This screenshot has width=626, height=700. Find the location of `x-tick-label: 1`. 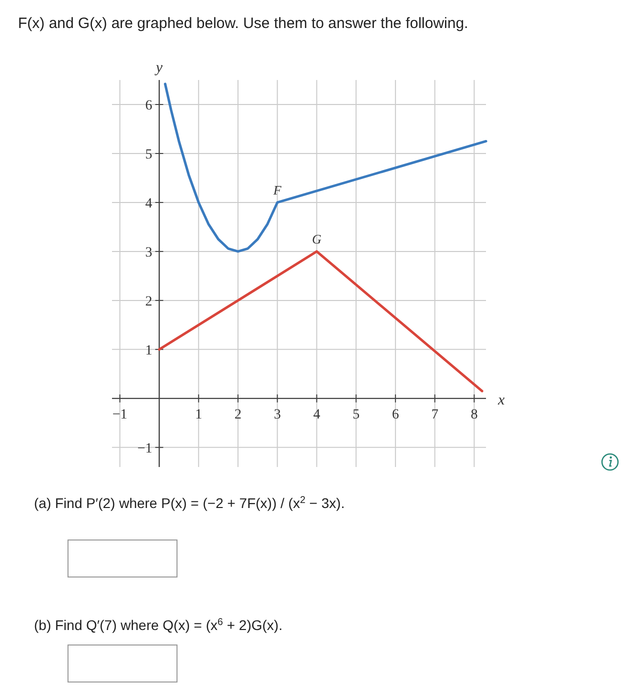

x-tick-label: 1 is located at coordinates (198, 414).